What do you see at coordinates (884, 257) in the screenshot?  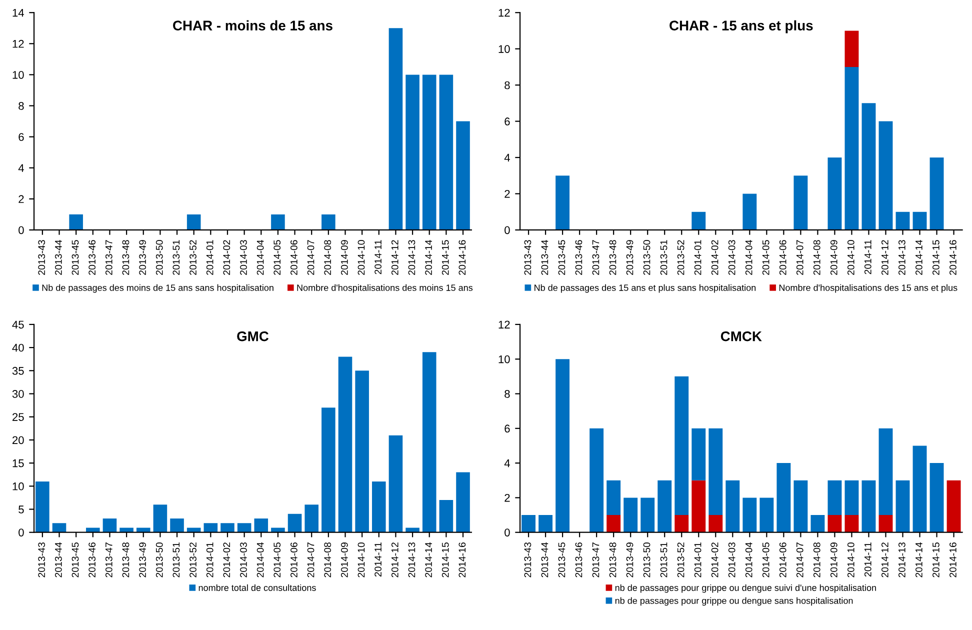 I see `x-tick-label: 2014-12` at bounding box center [884, 257].